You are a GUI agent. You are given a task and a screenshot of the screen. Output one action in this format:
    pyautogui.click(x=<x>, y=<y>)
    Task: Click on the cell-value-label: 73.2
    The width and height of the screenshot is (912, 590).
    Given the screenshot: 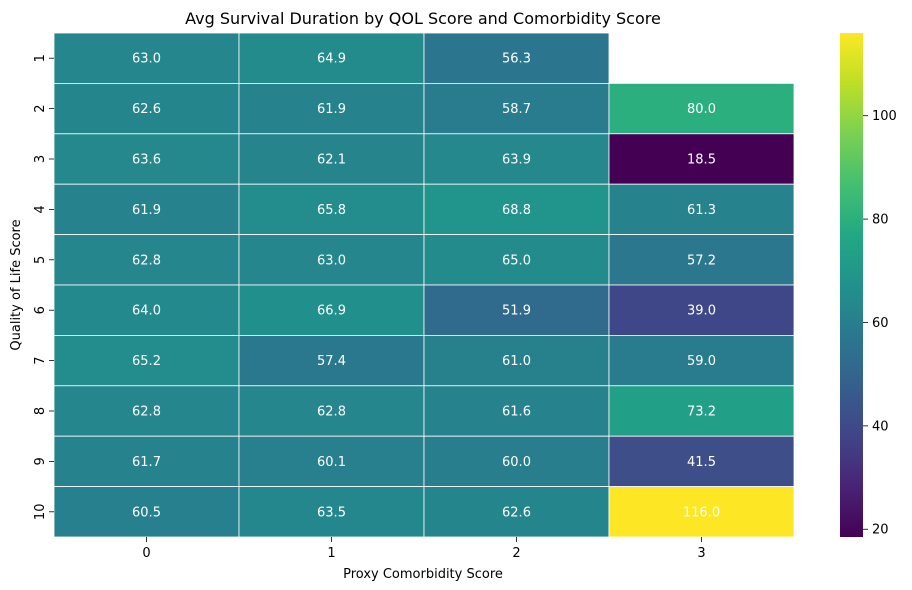 What is the action you would take?
    pyautogui.click(x=701, y=412)
    